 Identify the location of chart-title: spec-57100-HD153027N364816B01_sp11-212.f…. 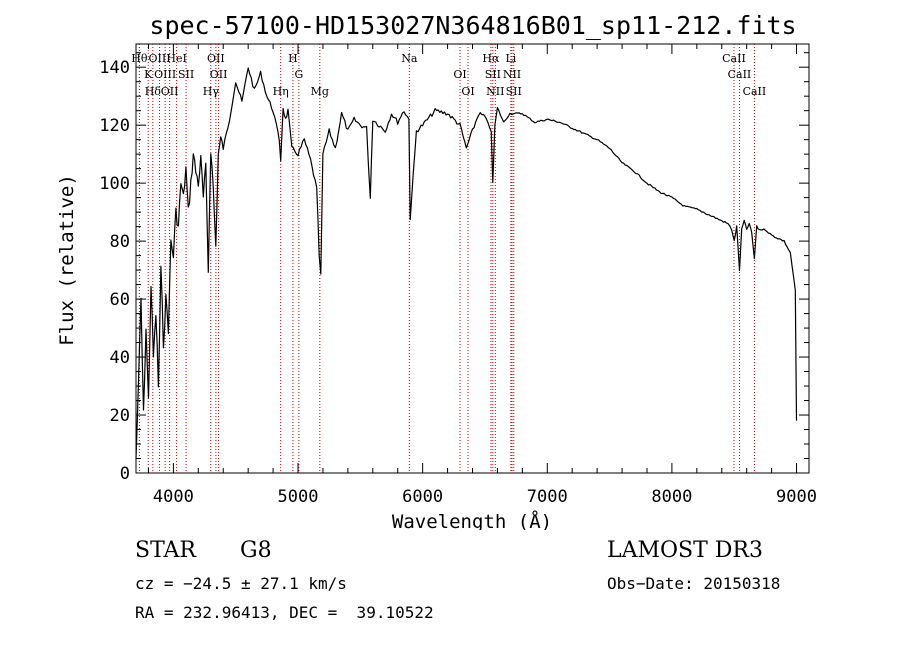
(472, 25).